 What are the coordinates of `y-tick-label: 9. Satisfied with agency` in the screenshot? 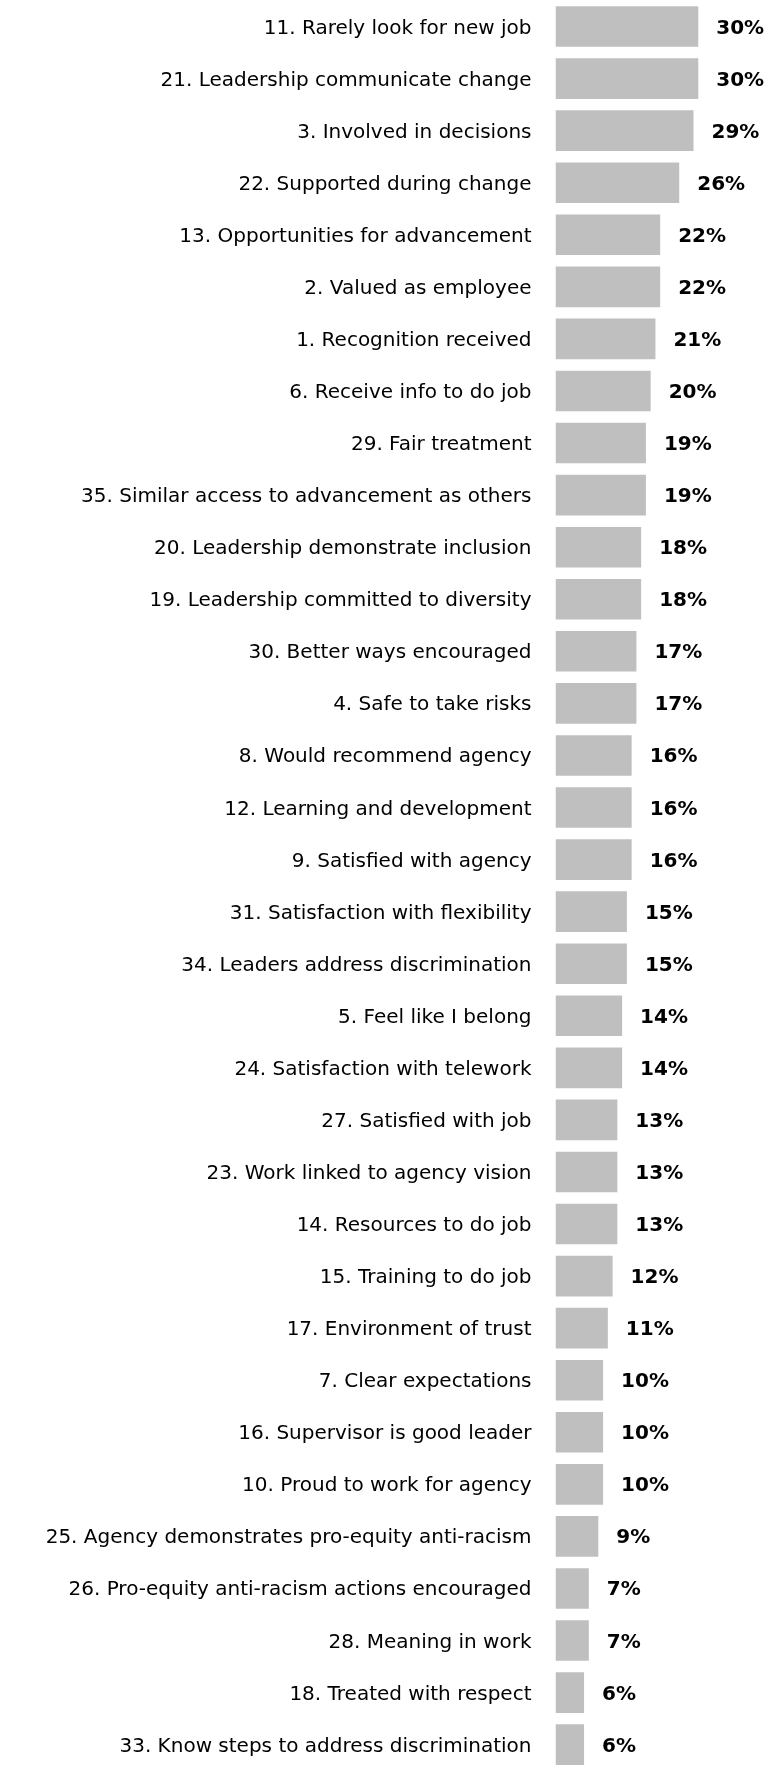 It's located at (411, 859).